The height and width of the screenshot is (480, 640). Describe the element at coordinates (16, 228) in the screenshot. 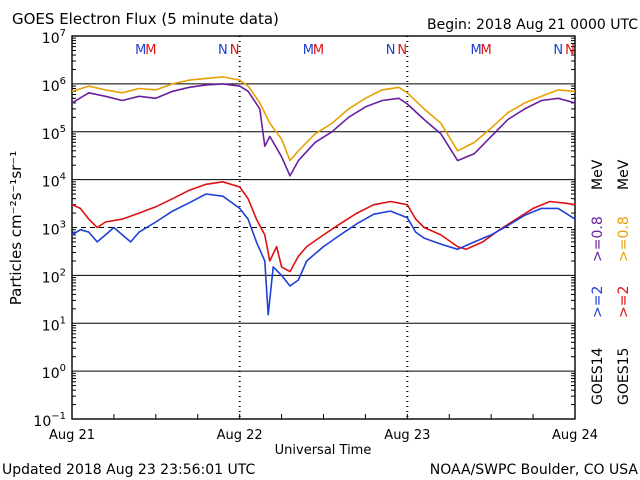

I see `y-axis-label: Particles cm⁻²s⁻¹sr⁻¹` at that location.